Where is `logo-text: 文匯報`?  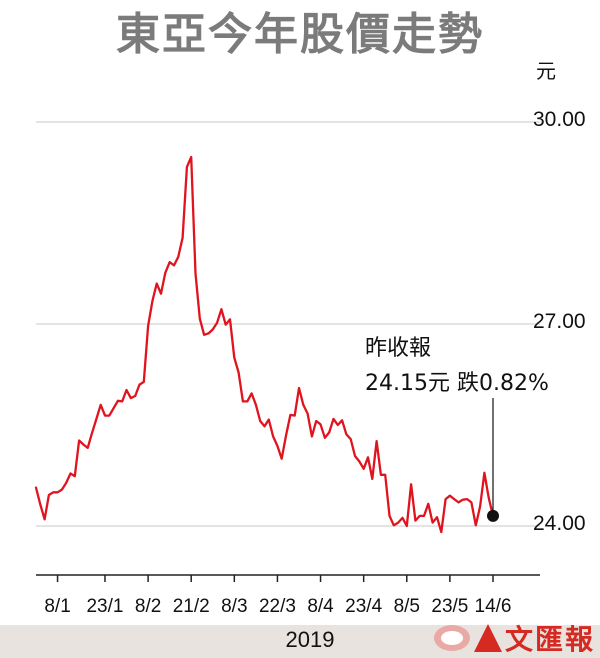
logo-text: 文匯報 is located at coordinates (550, 639).